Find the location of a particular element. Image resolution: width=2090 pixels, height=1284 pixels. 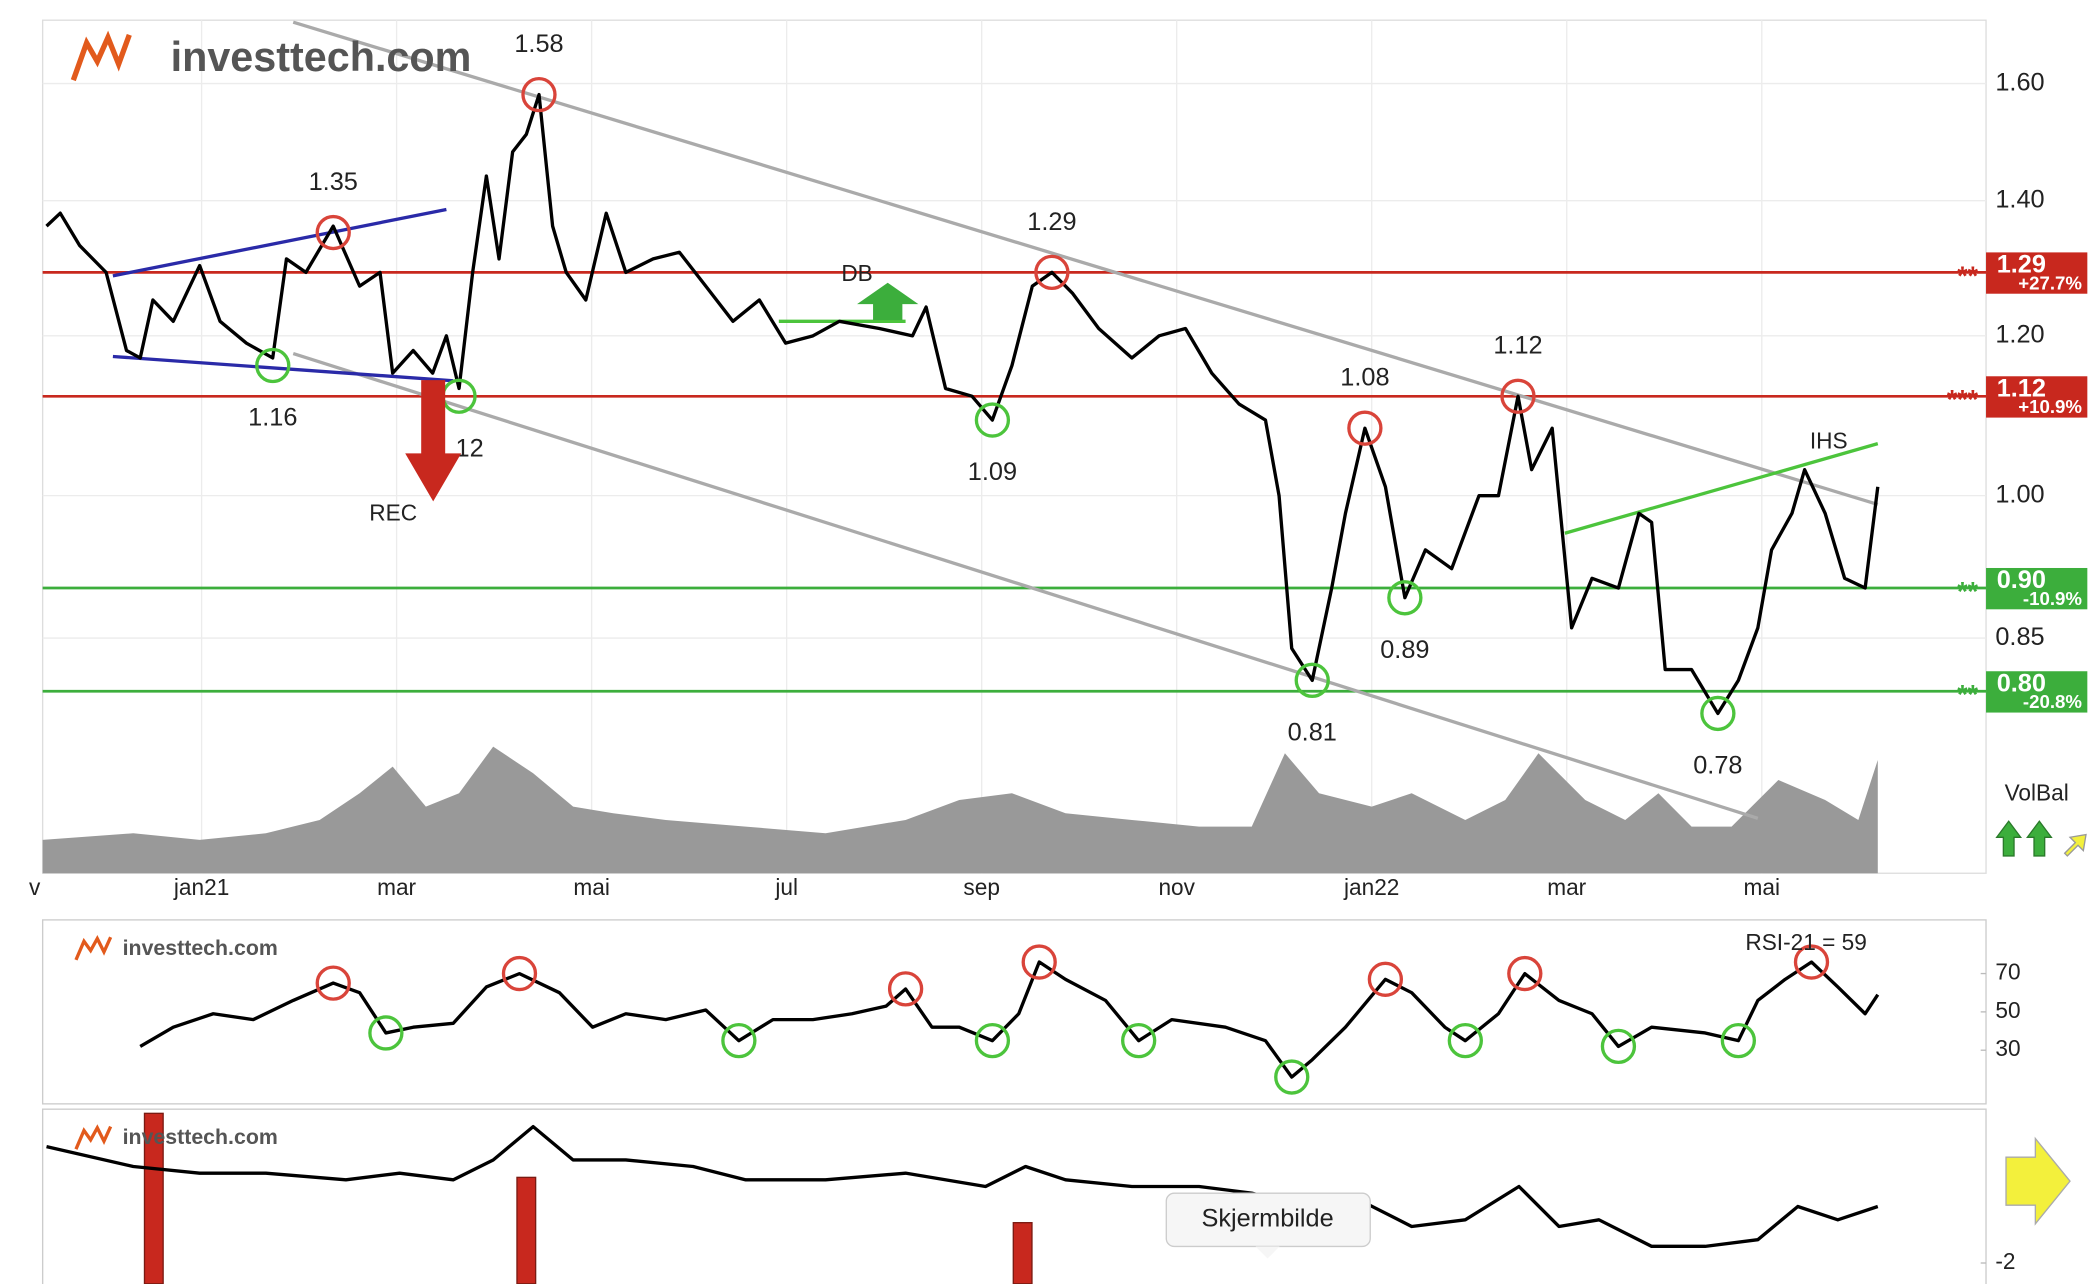

extreme-label: 0.89 is located at coordinates (1404, 650).